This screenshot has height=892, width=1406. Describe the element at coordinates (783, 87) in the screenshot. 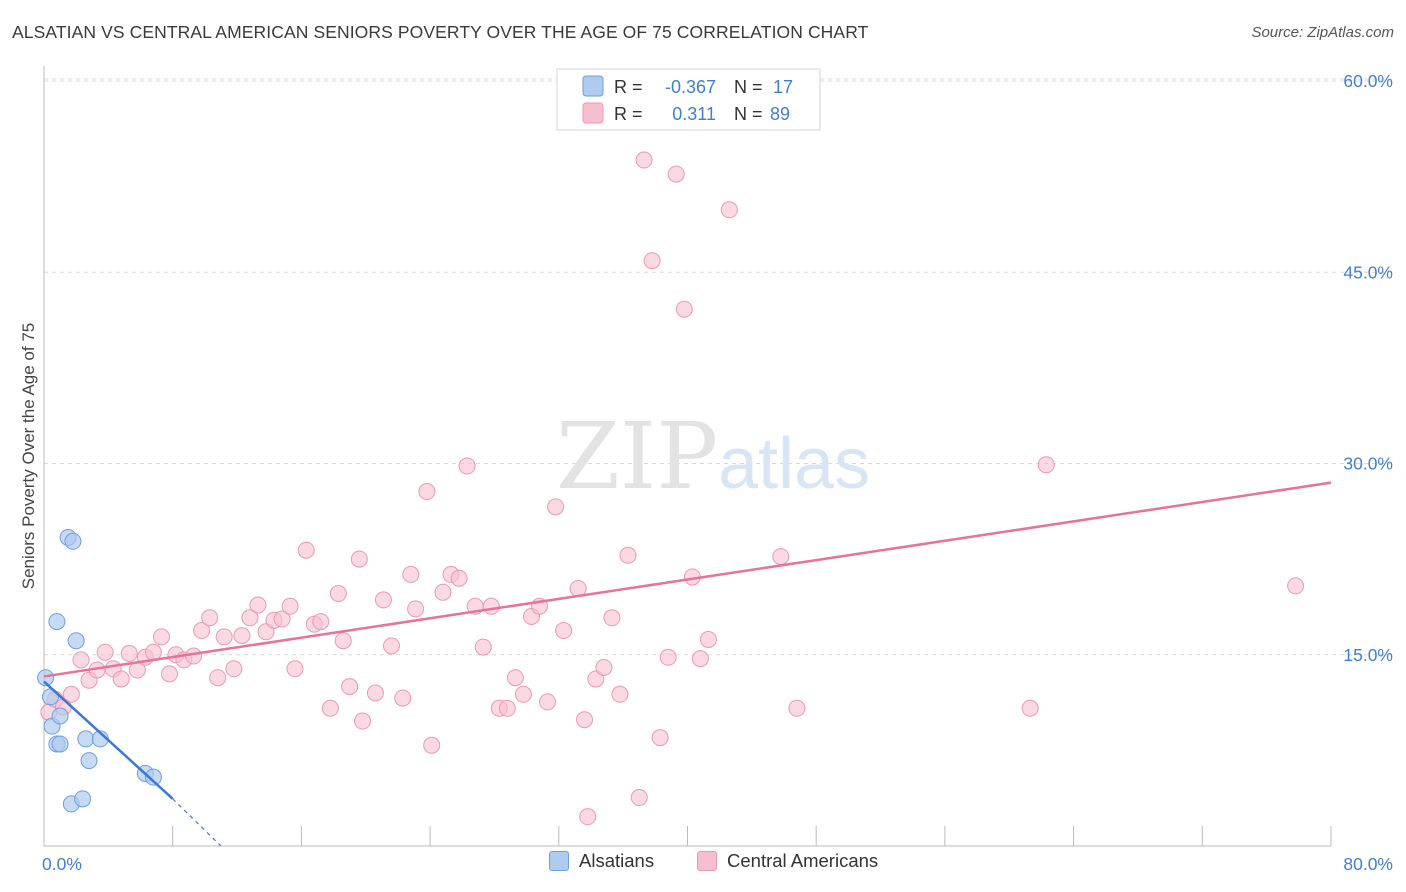

I see `legend-n-value-1: 17` at that location.